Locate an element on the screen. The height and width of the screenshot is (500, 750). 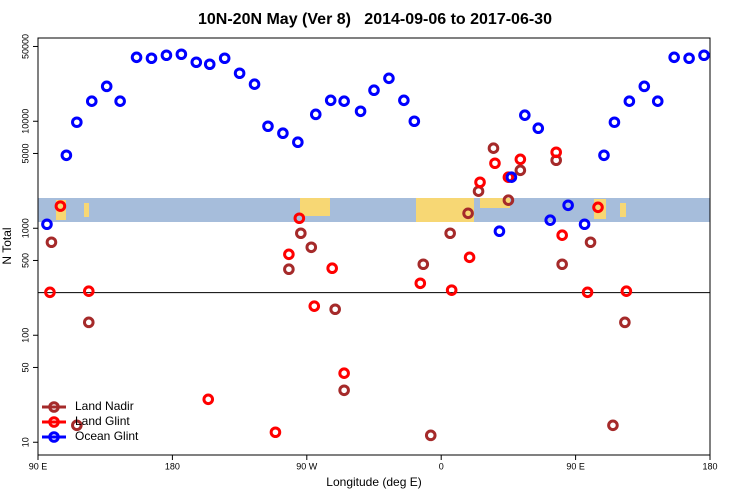
y-tick-label: 1000 is located at coordinates (25, 228).